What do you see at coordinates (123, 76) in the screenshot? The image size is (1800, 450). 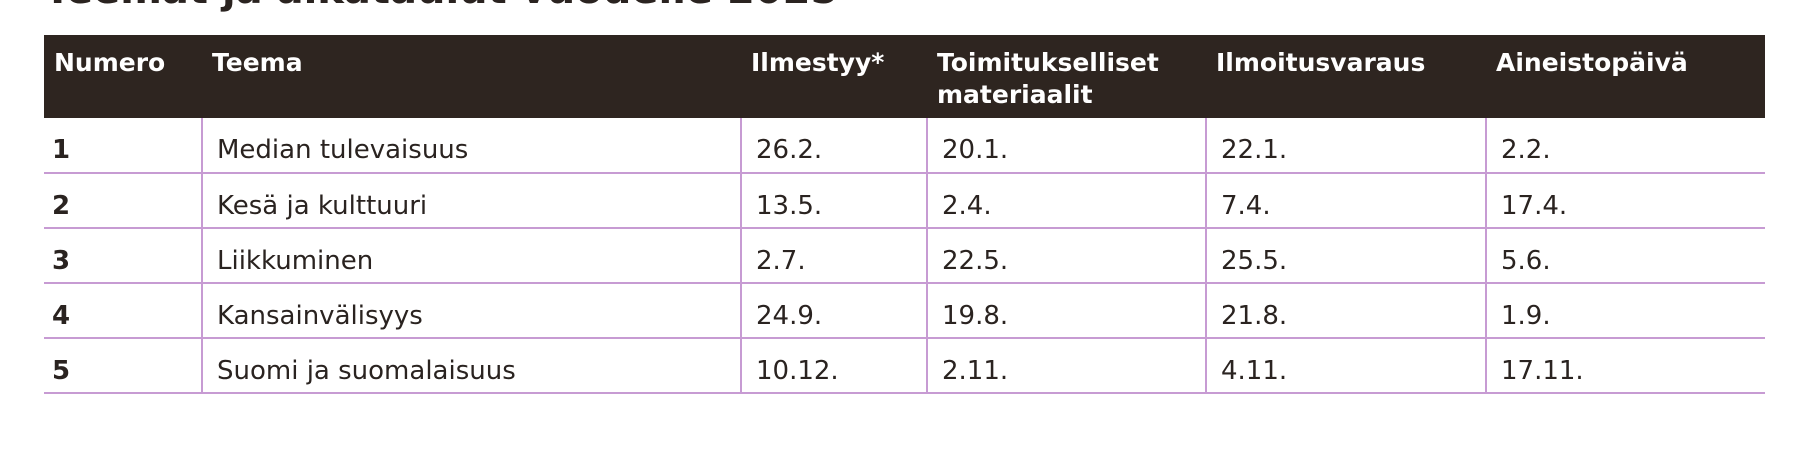 I see `header-cell: Numero` at bounding box center [123, 76].